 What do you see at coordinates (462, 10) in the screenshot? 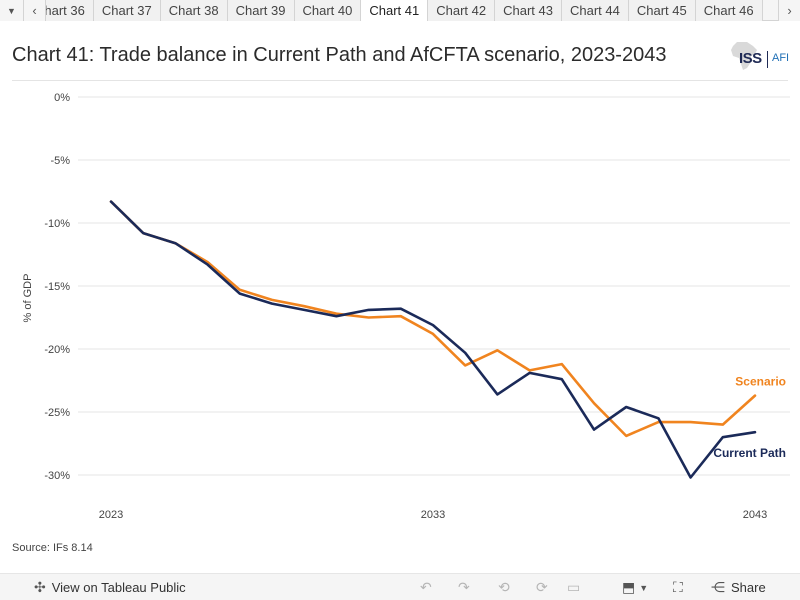
I see `tab-chart-42: Chart 42` at bounding box center [462, 10].